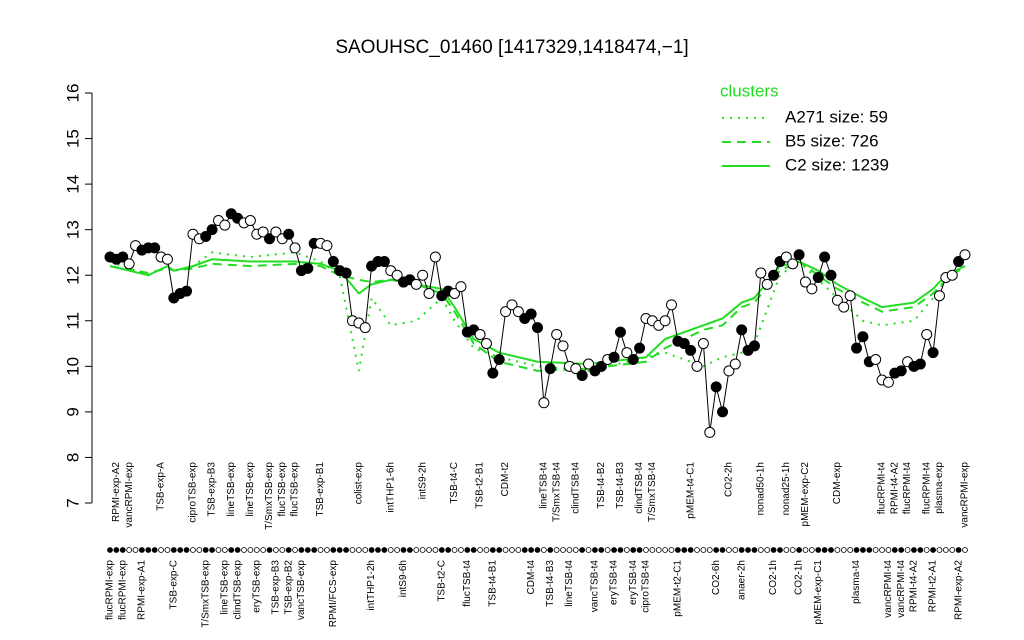 The height and width of the screenshot is (640, 1024). I want to click on x-tick-label: vancTSB-t4, so click(595, 586).